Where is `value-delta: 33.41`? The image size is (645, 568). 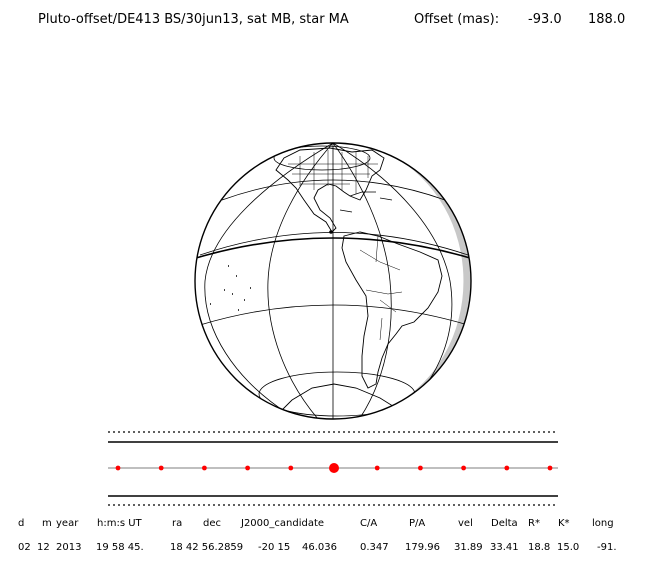
value-delta: 33.41 is located at coordinates (504, 547).